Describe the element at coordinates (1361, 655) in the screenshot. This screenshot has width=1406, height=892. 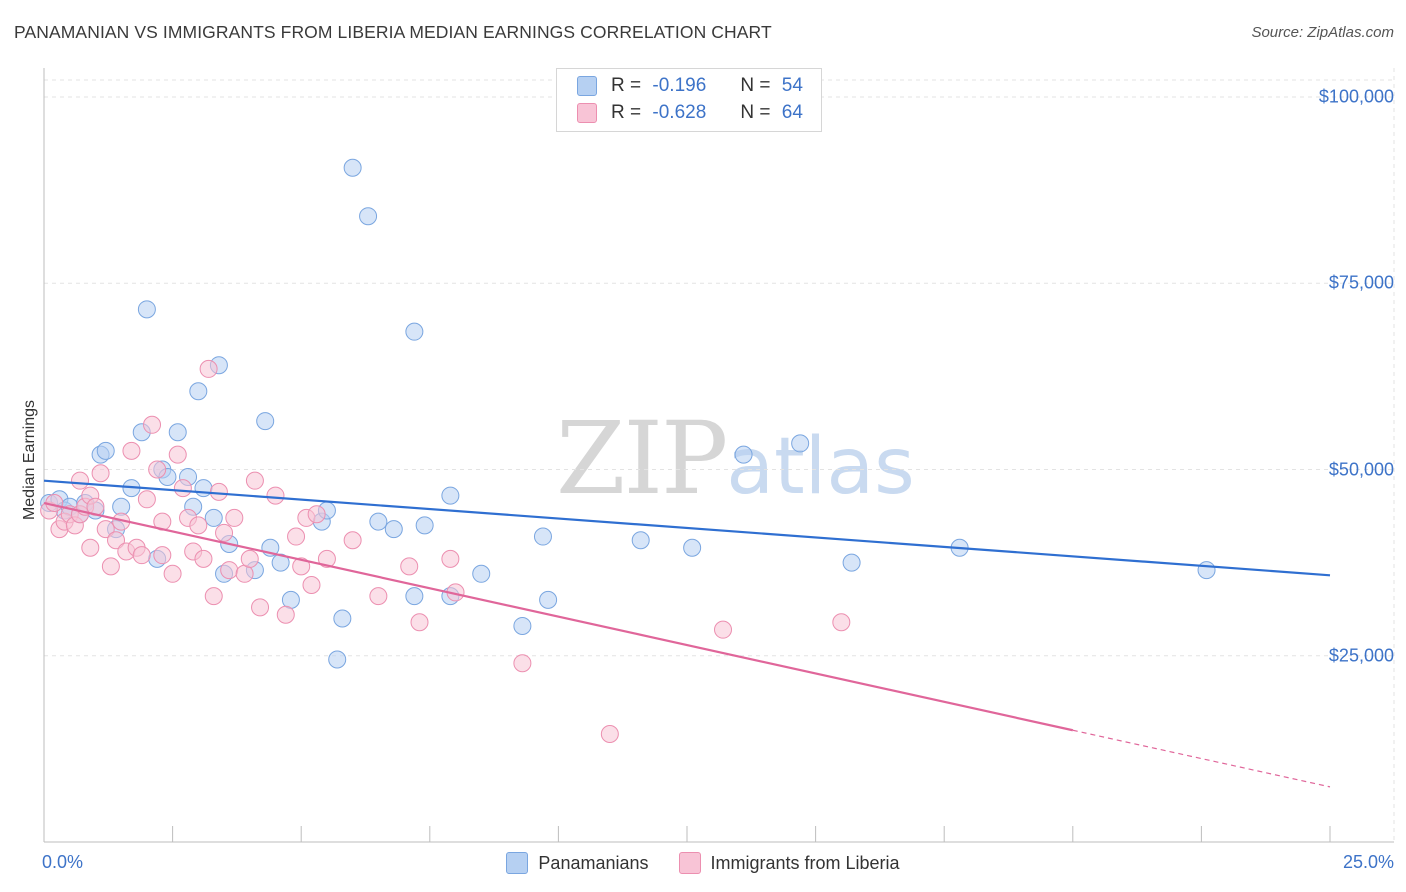
I see `y-tick-label: $25,000` at that location.